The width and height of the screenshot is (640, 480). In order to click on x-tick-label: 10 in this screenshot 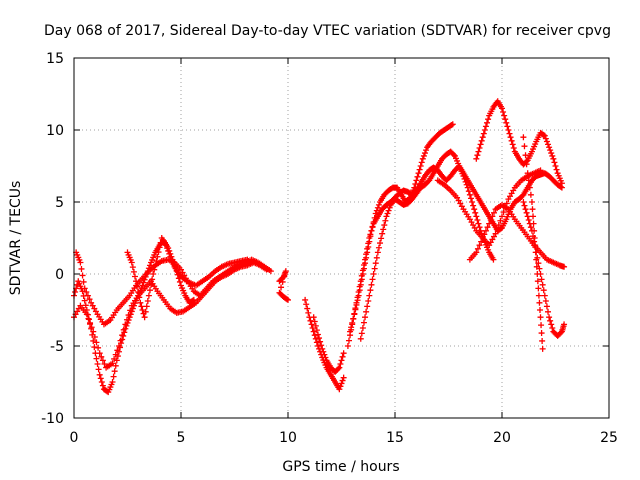, I will do `click(288, 438)`.